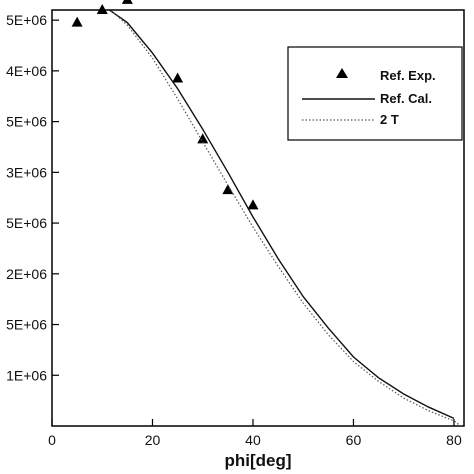 This screenshot has width=474, height=474. What do you see at coordinates (454, 440) in the screenshot?
I see `x-tick-label: 80` at bounding box center [454, 440].